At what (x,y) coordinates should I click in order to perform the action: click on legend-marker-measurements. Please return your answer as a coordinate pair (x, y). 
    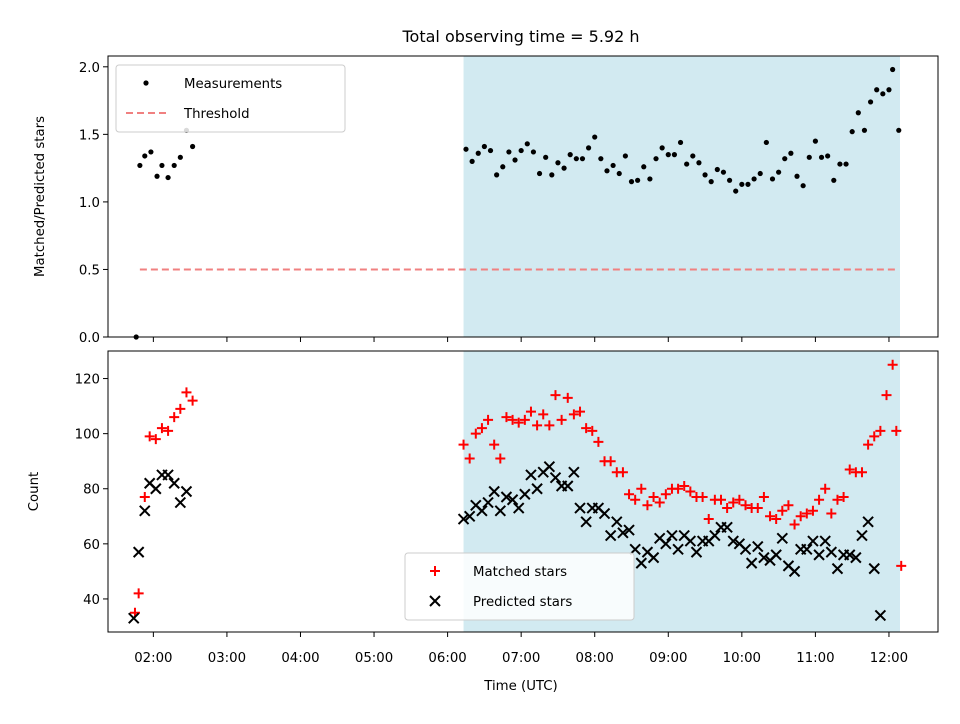
    Looking at the image, I should click on (146, 83).